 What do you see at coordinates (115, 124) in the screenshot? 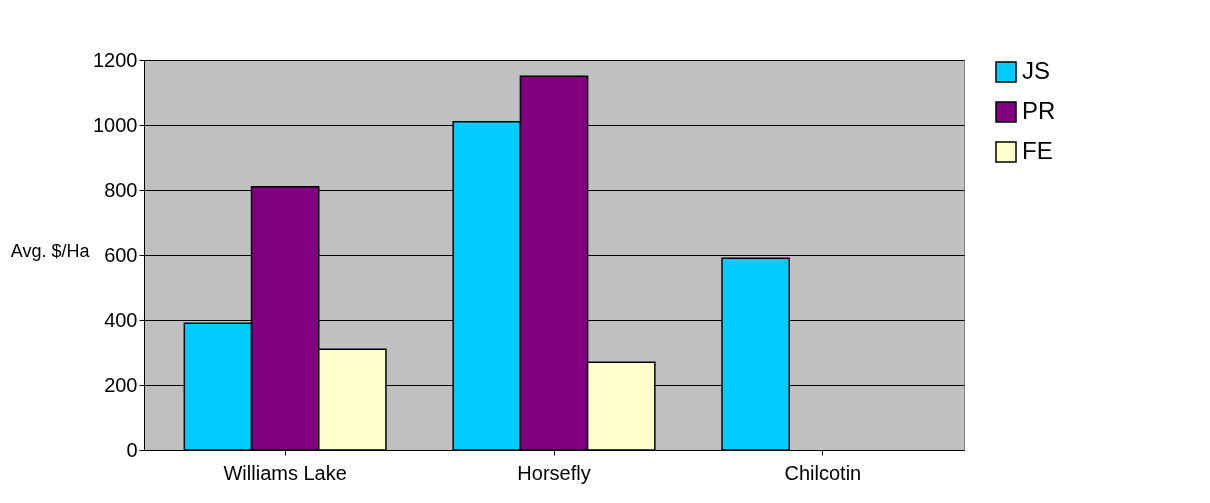
I see `y-tick-label: 1000` at bounding box center [115, 124].